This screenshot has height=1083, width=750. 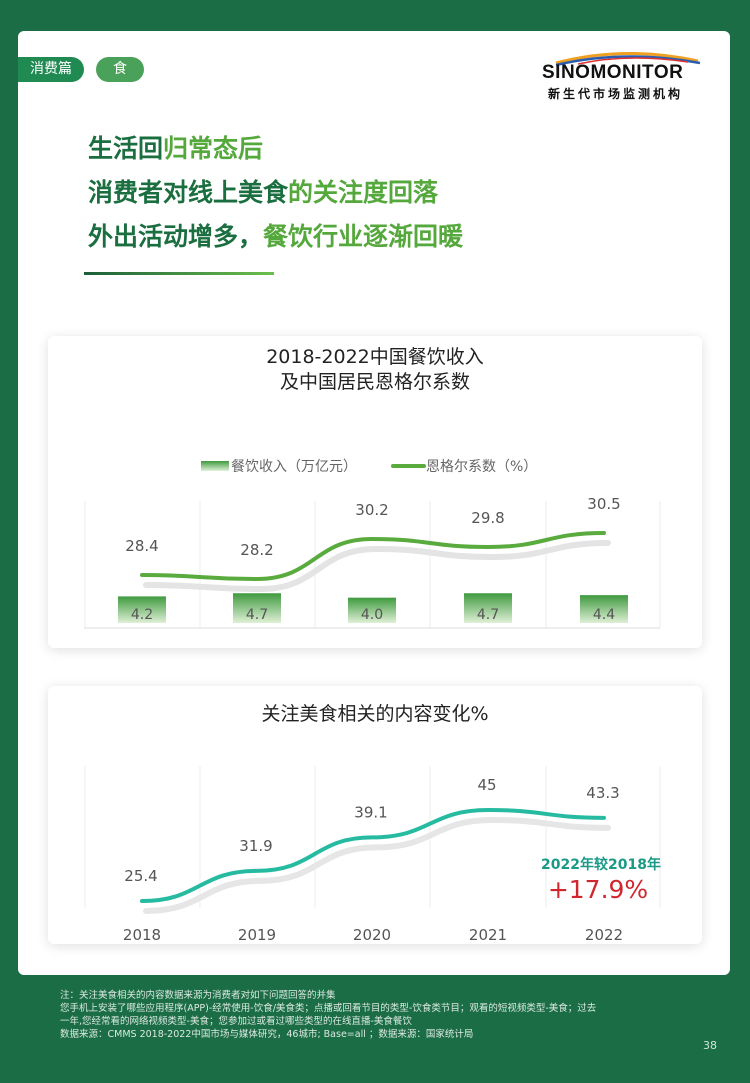 What do you see at coordinates (616, 94) in the screenshot?
I see `logo-subtitle: 新生代市场监测机构` at bounding box center [616, 94].